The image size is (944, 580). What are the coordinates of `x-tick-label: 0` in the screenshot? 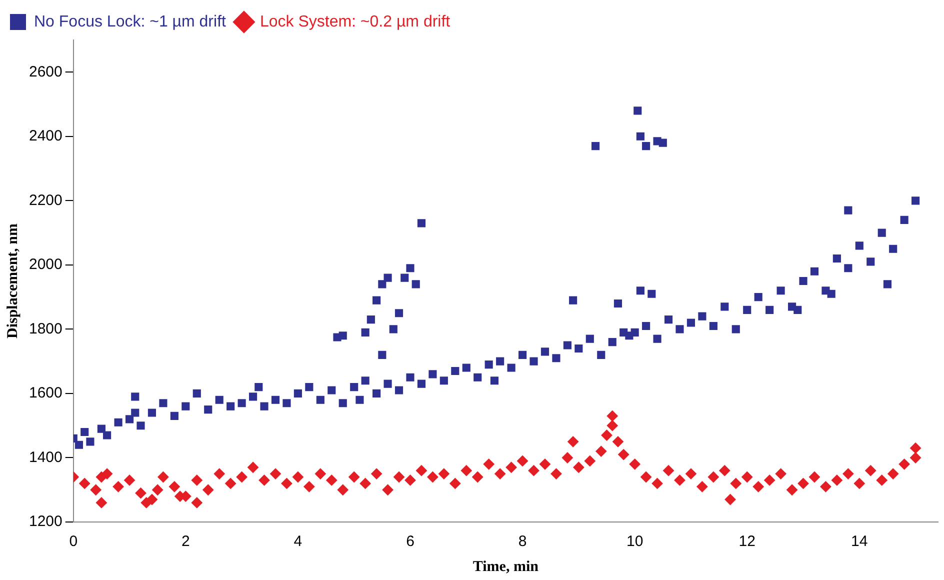 It's located at (73, 541).